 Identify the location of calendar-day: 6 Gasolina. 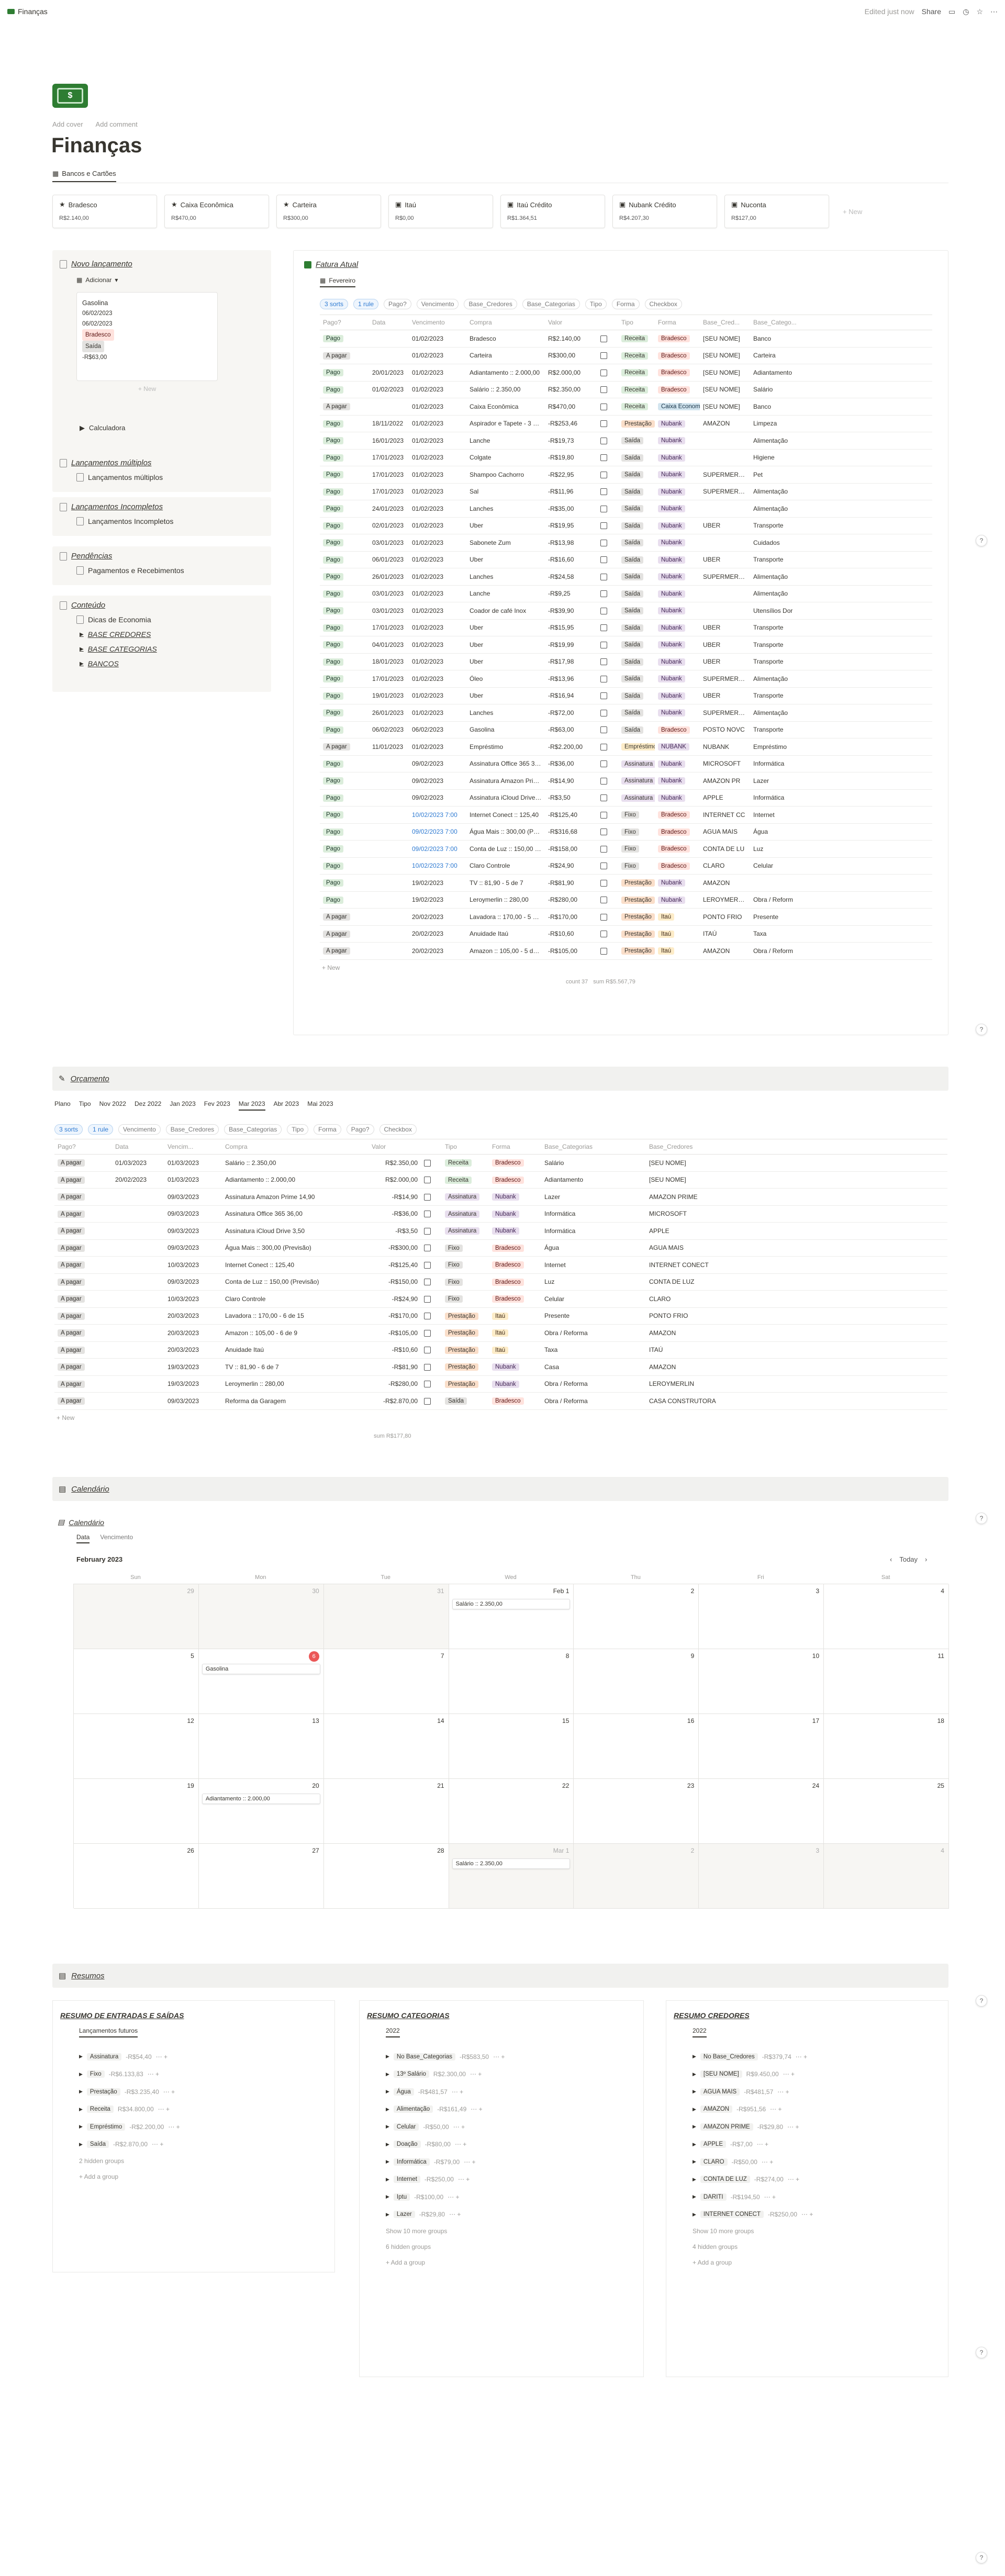
(261, 1681).